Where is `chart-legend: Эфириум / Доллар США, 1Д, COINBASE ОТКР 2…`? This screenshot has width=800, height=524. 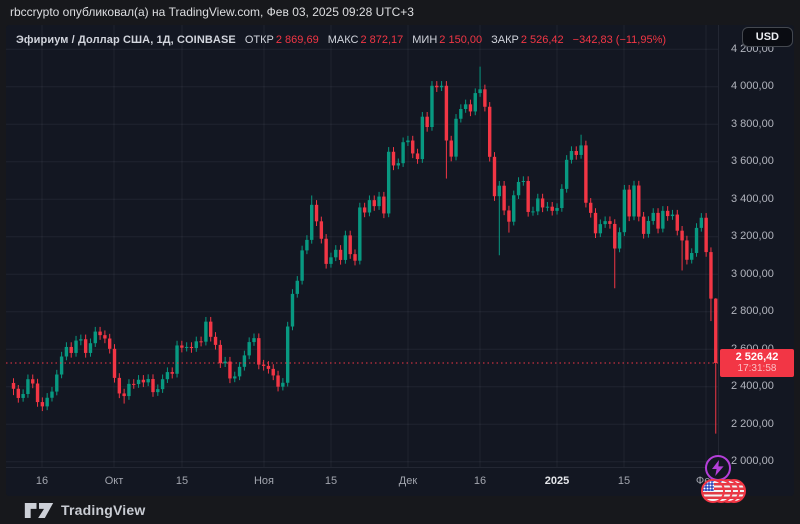 chart-legend: Эфириум / Доллар США, 1Д, COINBASE ОТКР 2… is located at coordinates (341, 40).